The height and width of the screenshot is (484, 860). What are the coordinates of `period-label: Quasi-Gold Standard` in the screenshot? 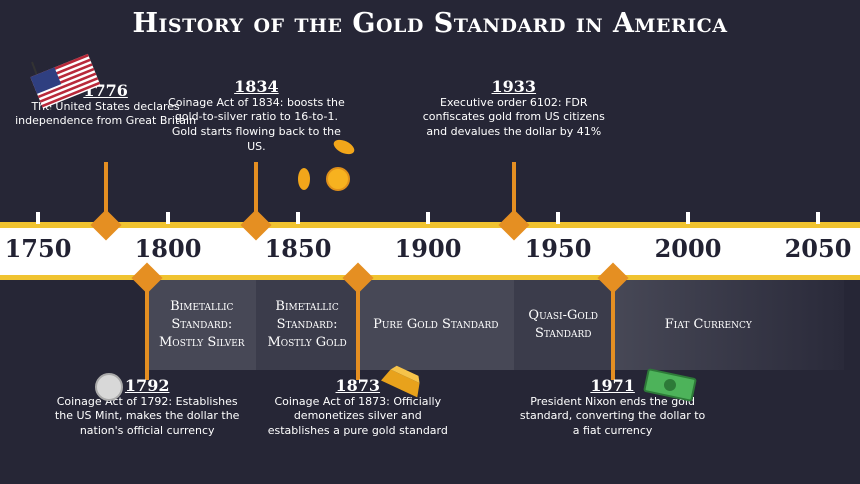 It's located at (563, 324).